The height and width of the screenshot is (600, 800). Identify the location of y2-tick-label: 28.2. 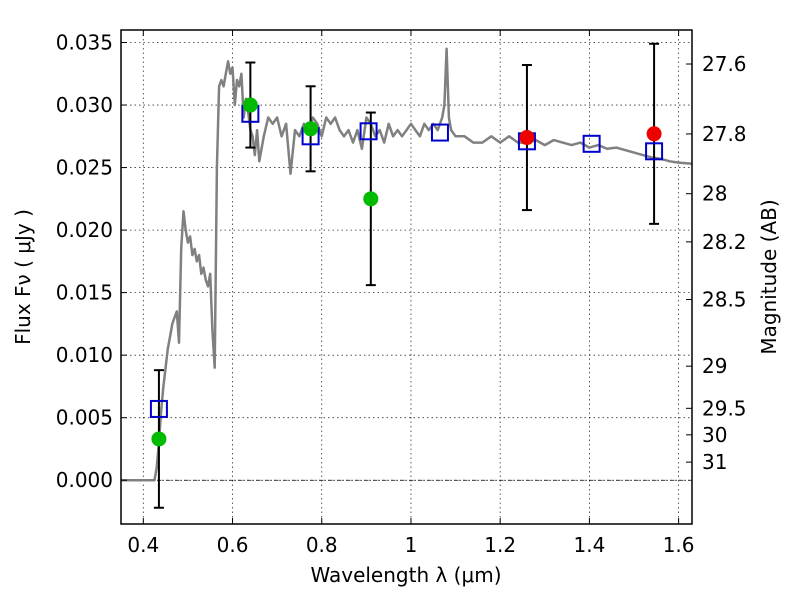
(724, 242).